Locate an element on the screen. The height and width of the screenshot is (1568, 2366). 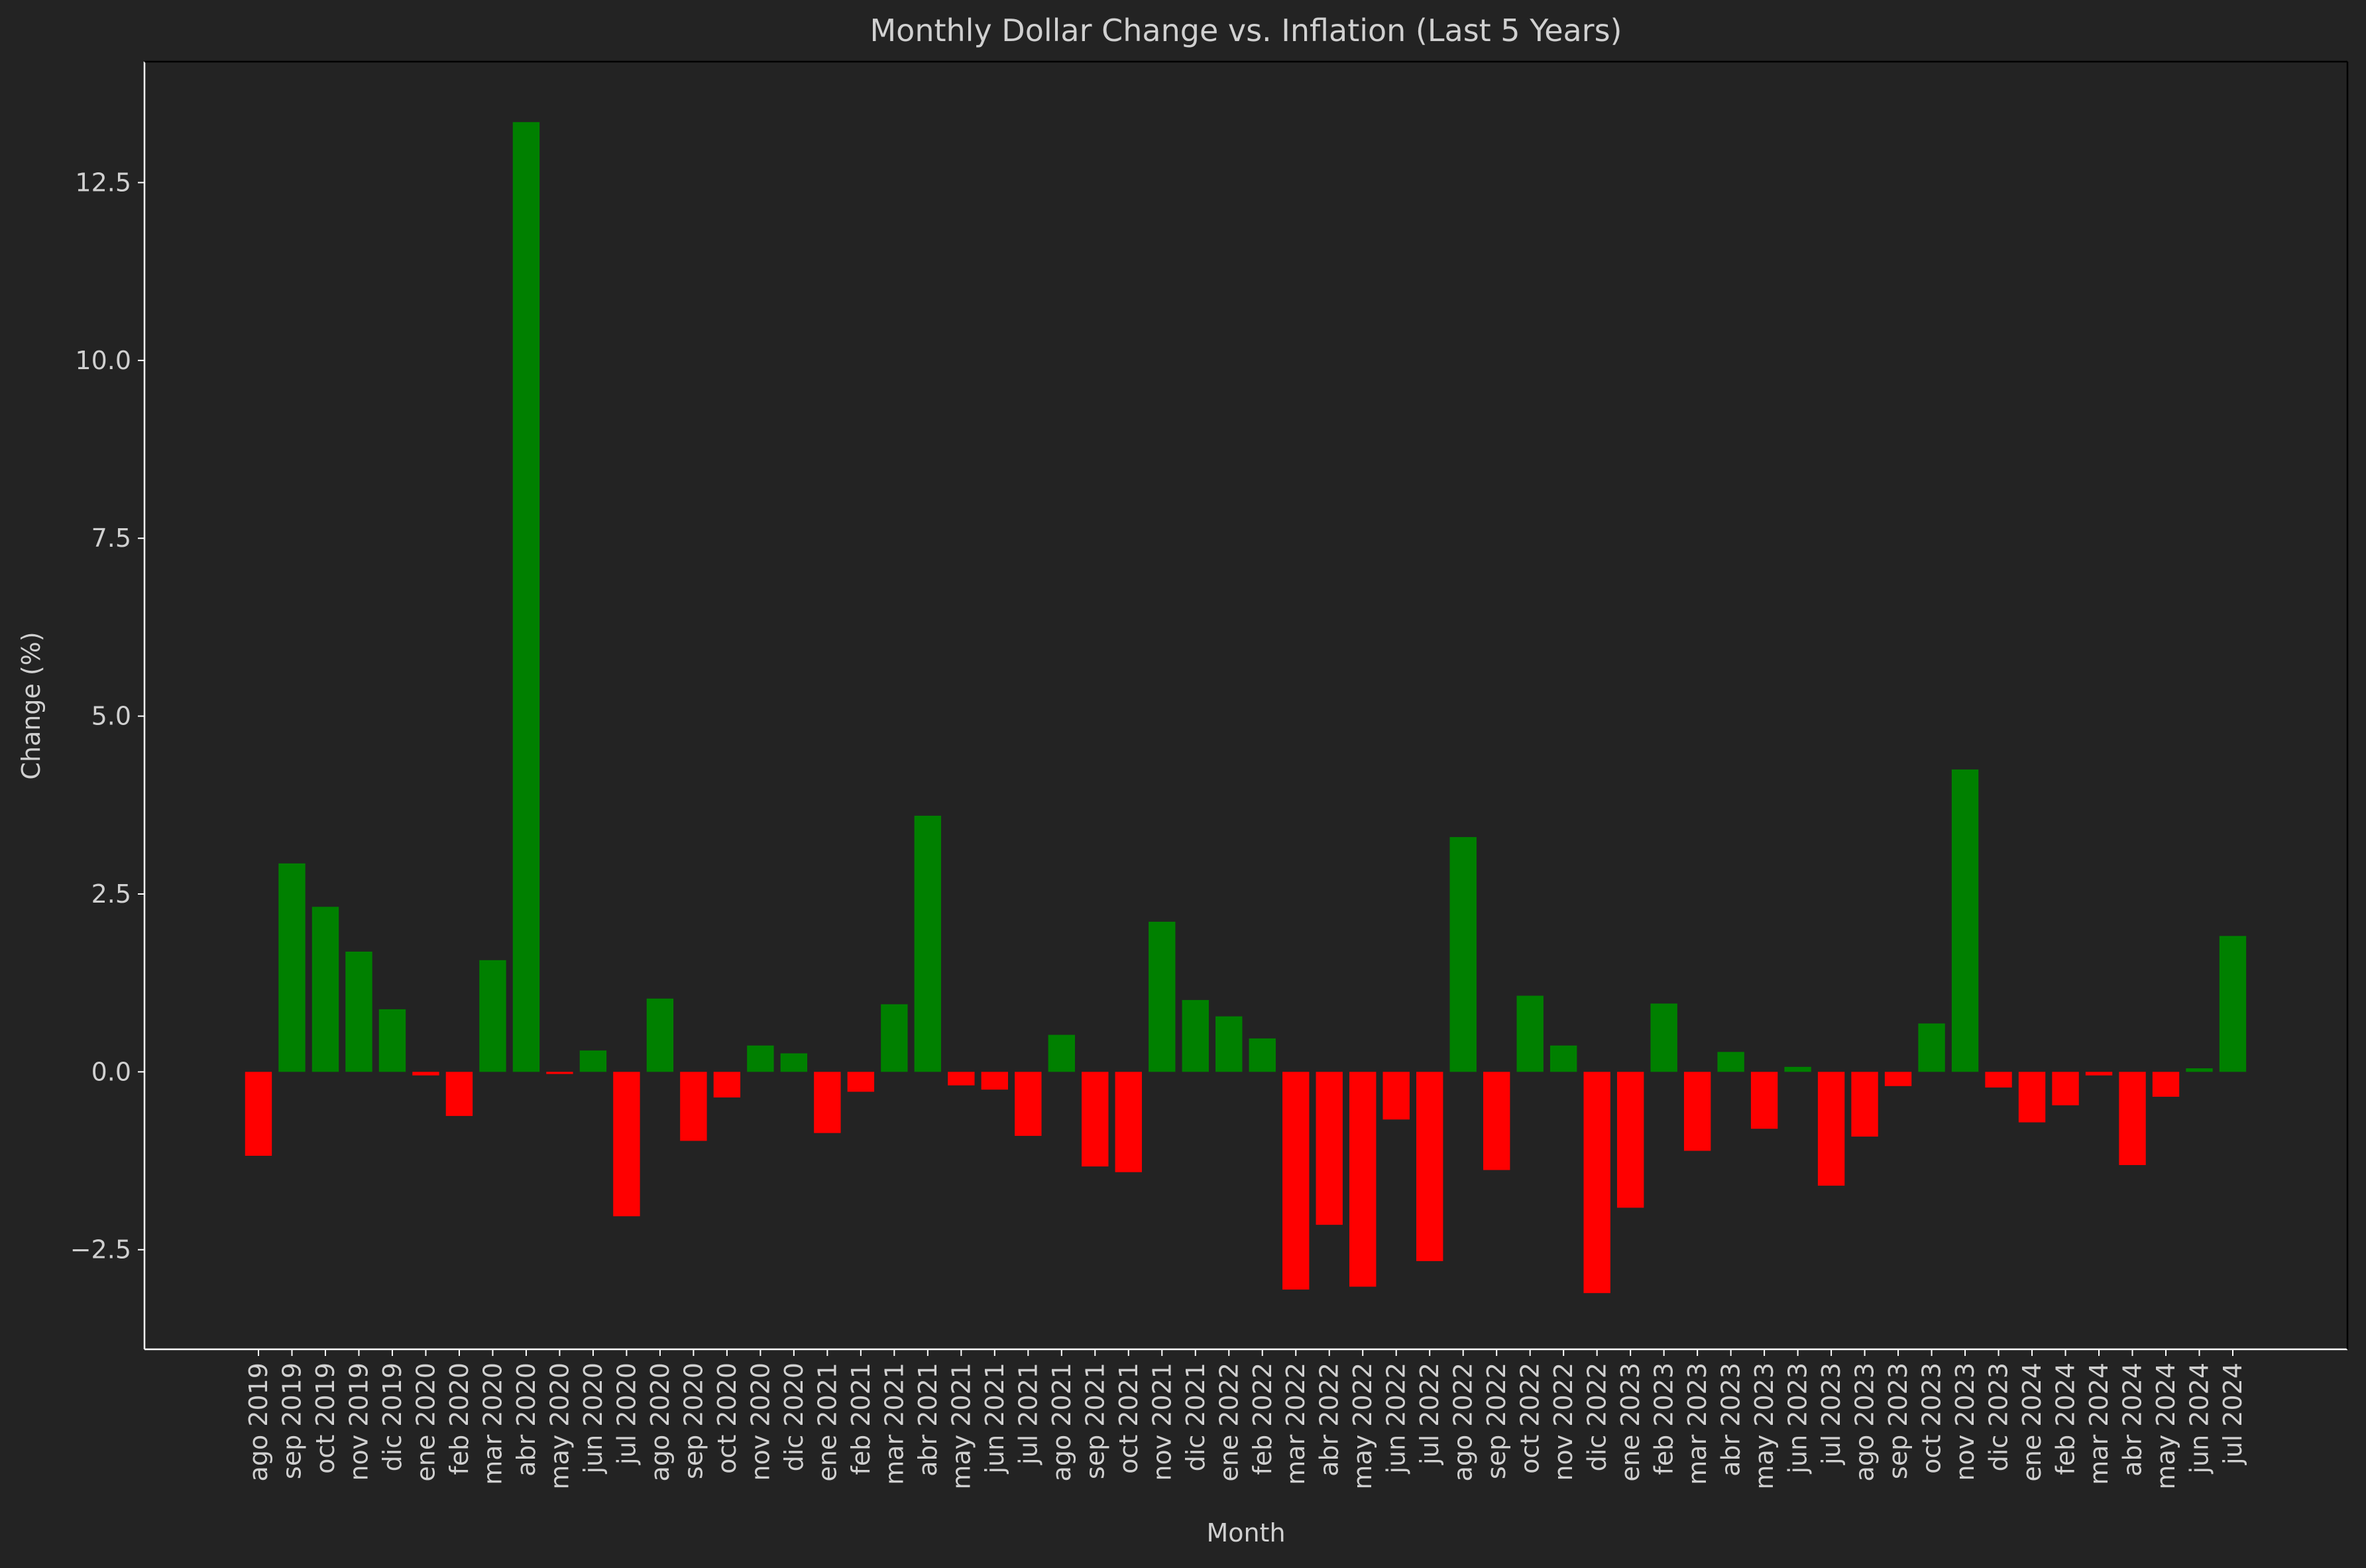
x-tick-label: nov 2021 is located at coordinates (1161, 1422).